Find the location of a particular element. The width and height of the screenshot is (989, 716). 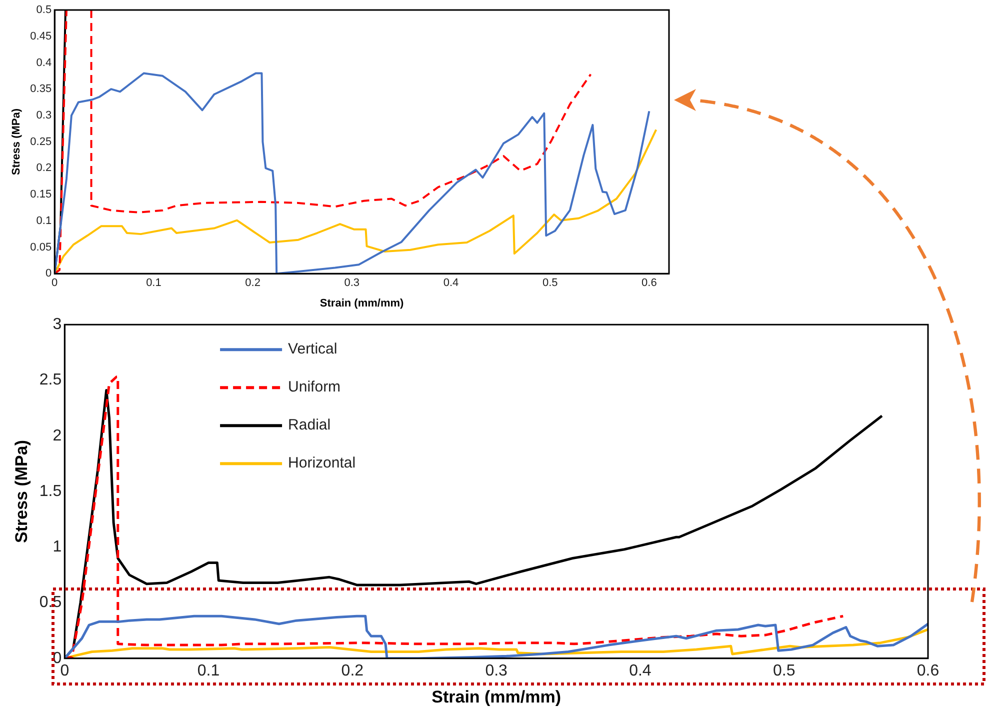

y-tick-label: 2 is located at coordinates (57, 435).